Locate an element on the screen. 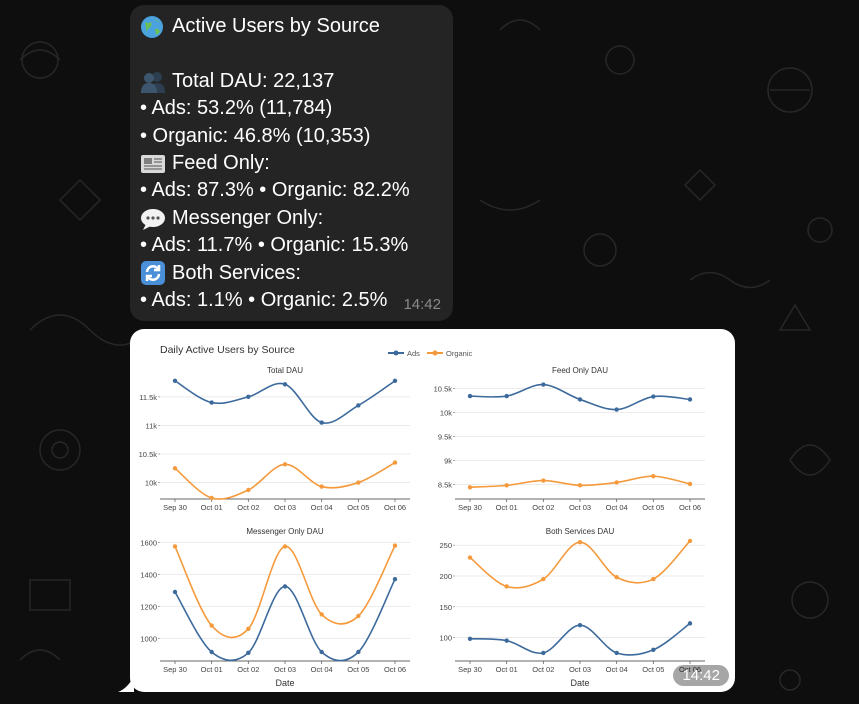 This screenshot has width=859, height=704. y-tick-label: 10.5k is located at coordinates (148, 454).